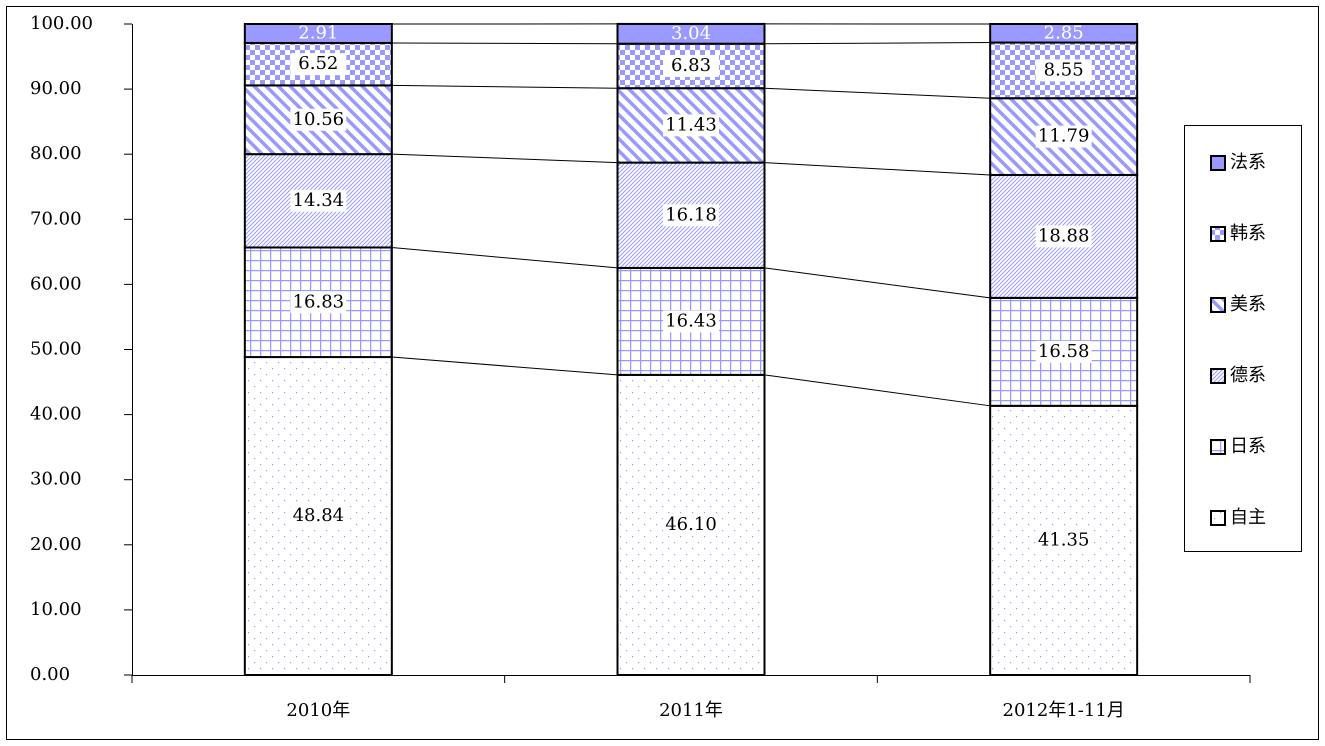  I want to click on data-label: 16.43, so click(691, 320).